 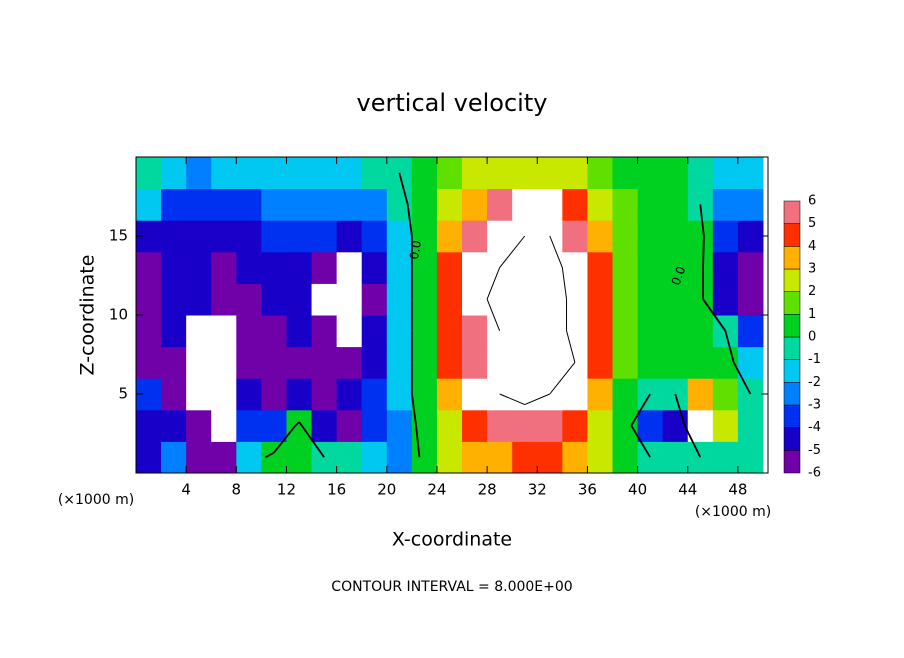 I want to click on x-tick-label: 20, so click(x=386, y=490).